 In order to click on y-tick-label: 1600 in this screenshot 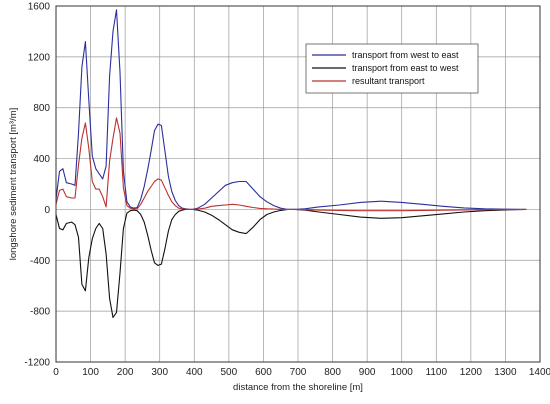, I will do `click(39, 7)`.